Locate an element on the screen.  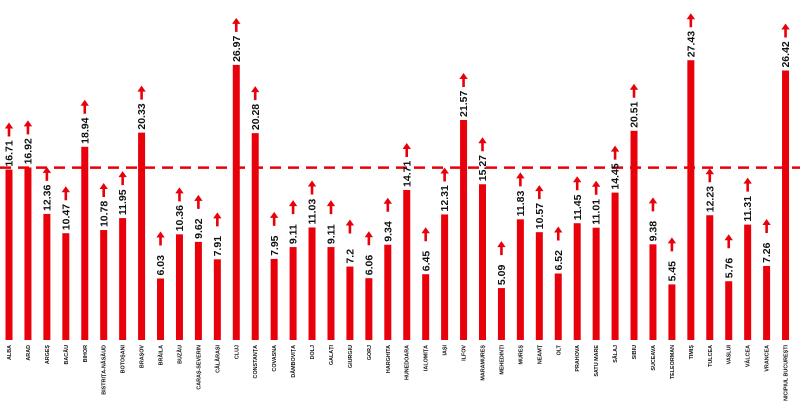
value-label: 27.43 is located at coordinates (691, 44).